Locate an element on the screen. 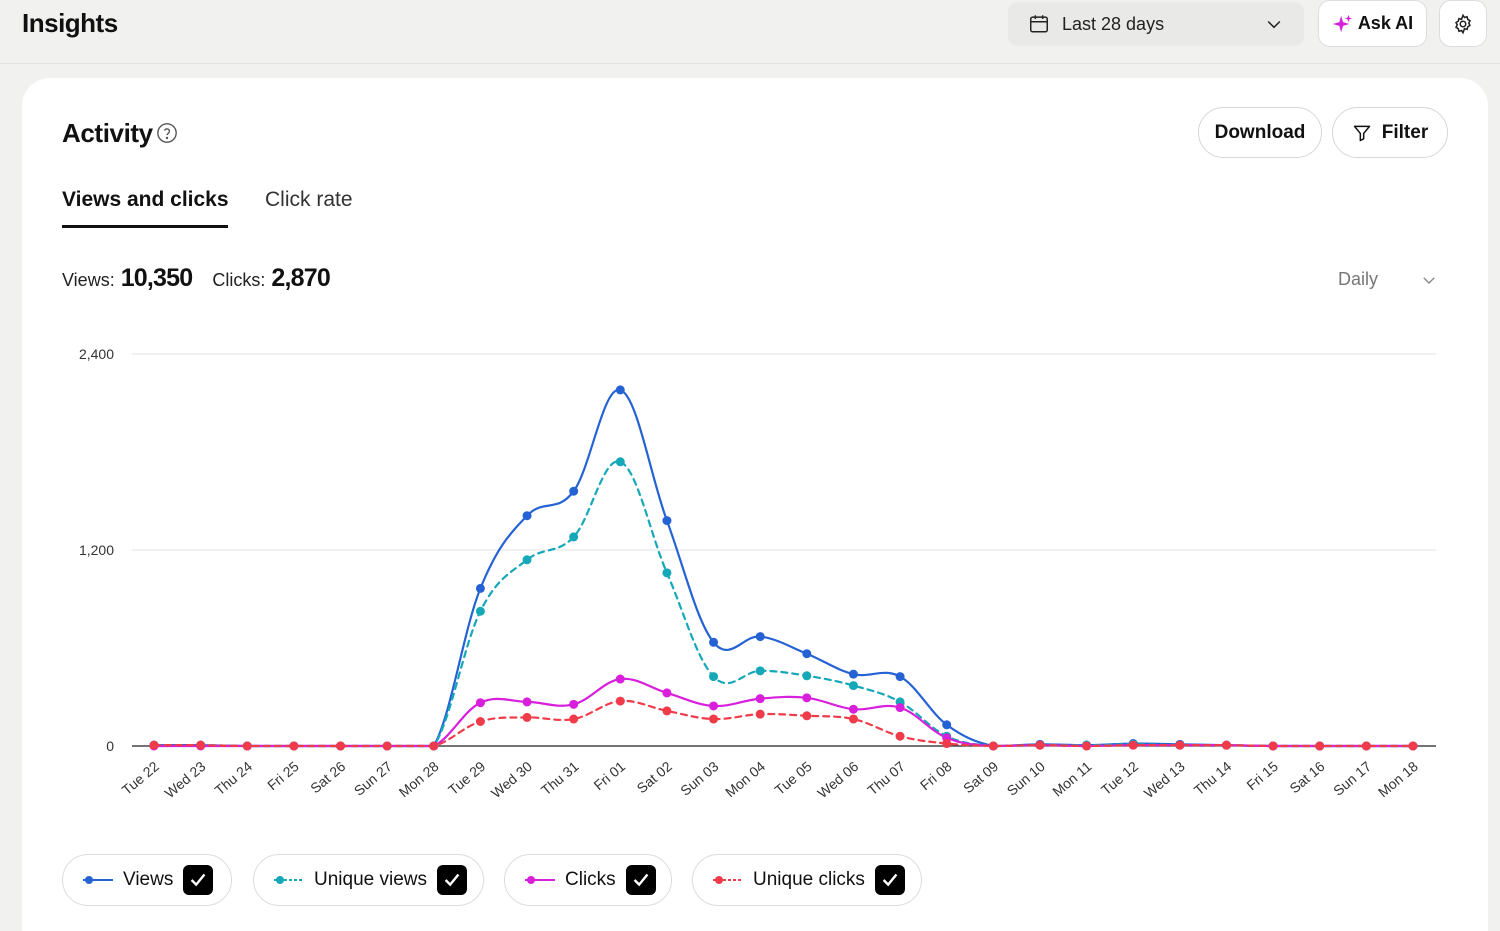 This screenshot has width=1500, height=931. download-label: Download is located at coordinates (1260, 132).